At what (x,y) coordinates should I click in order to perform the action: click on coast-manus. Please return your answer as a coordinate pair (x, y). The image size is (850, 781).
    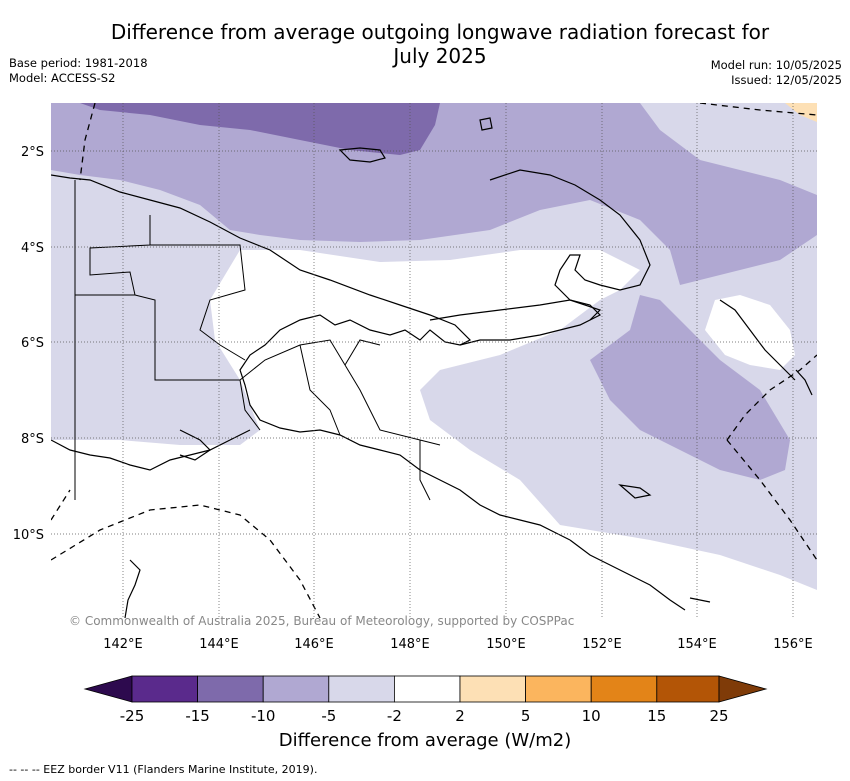
    Looking at the image, I should click on (362, 155).